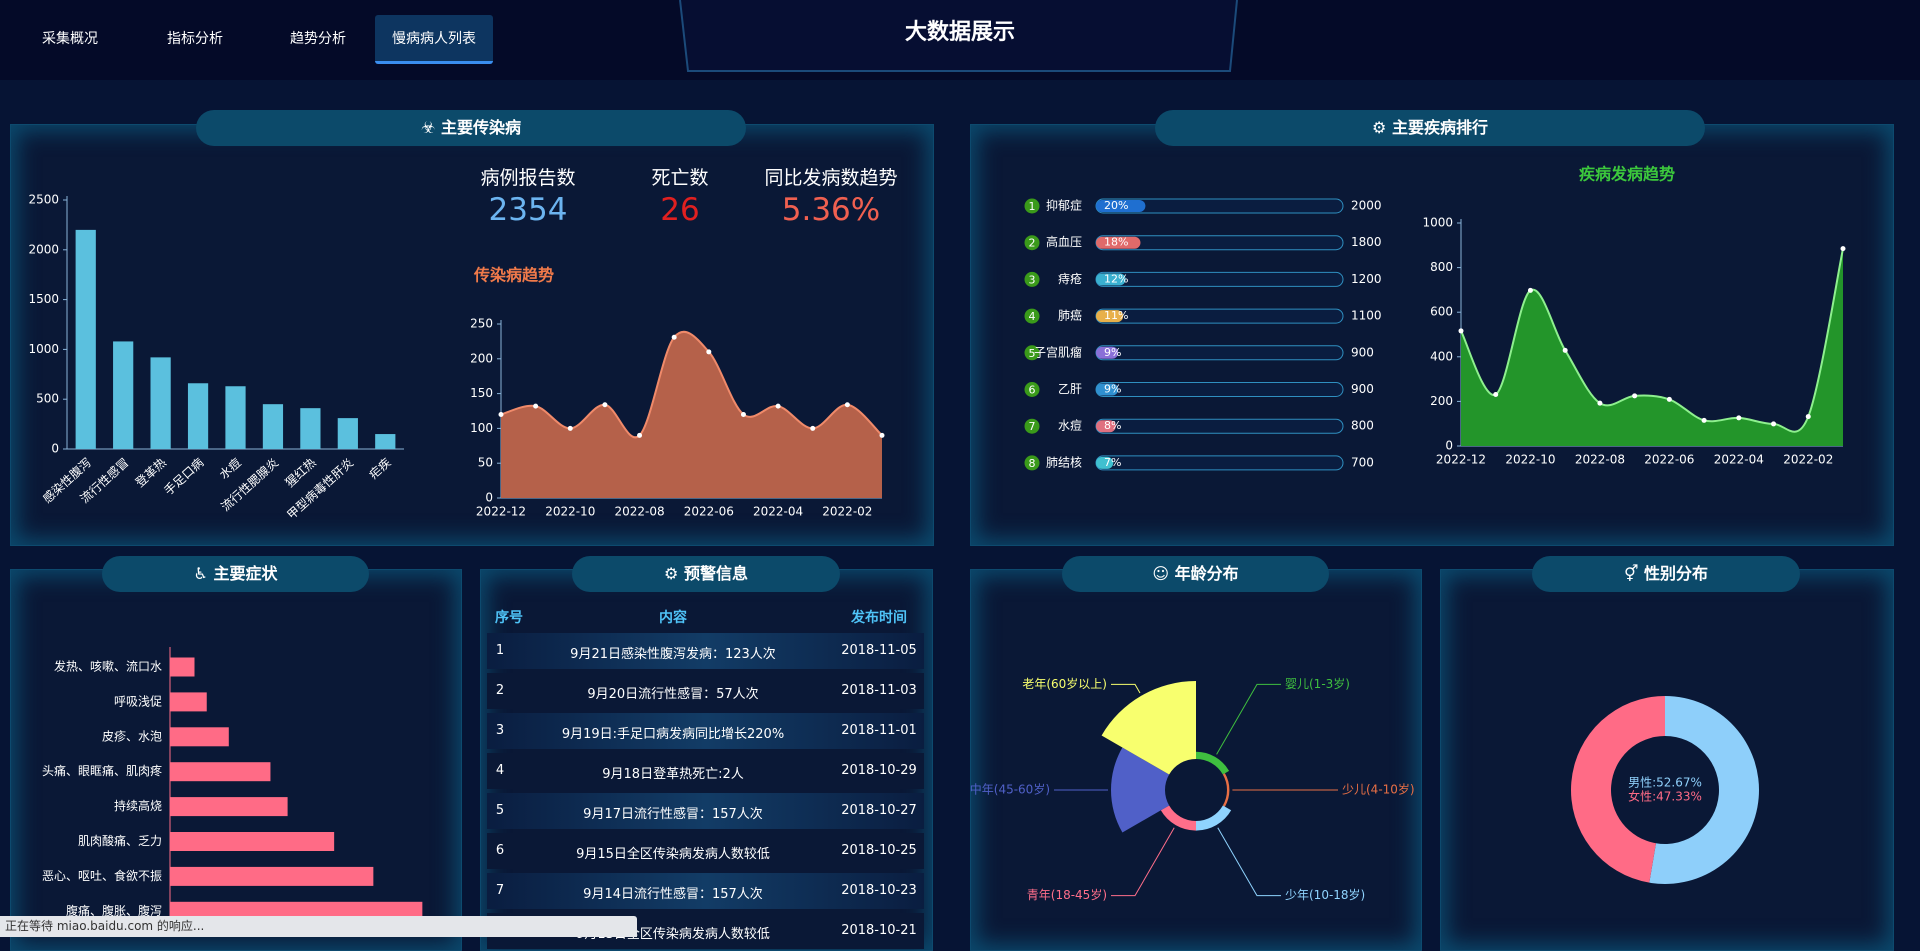 This screenshot has width=1920, height=951. Describe the element at coordinates (1441, 312) in the screenshot. I see `y-tick-label: 600` at that location.